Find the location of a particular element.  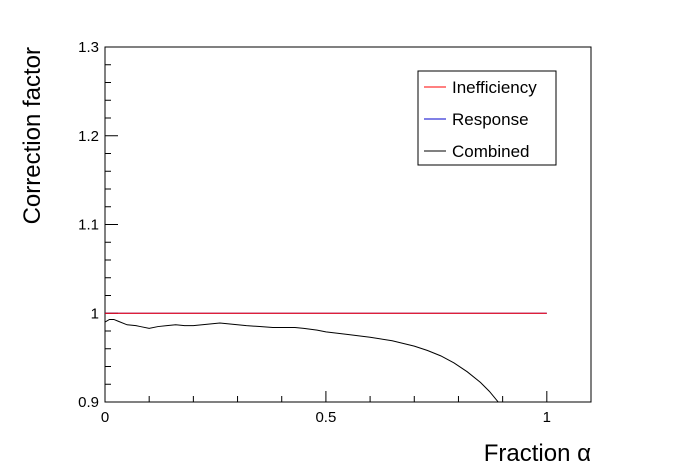

x-tick-label: 0.5 is located at coordinates (325, 417).